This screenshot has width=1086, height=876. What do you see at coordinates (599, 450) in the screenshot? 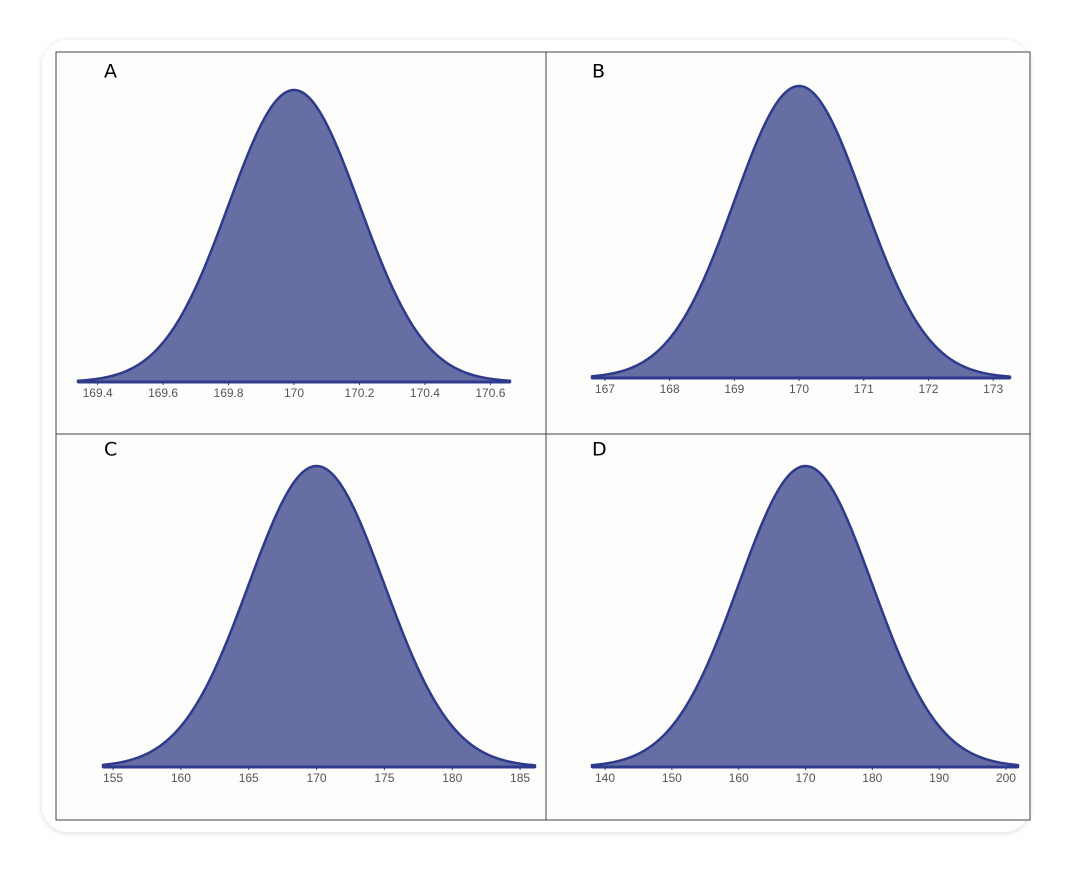
I see `panel-title: D` at bounding box center [599, 450].